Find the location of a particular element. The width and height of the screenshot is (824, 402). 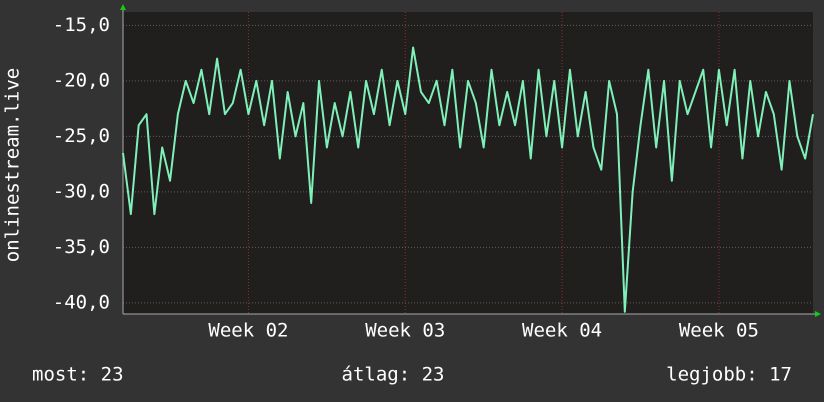

y-tick-label: -35,0 is located at coordinates (81, 247).